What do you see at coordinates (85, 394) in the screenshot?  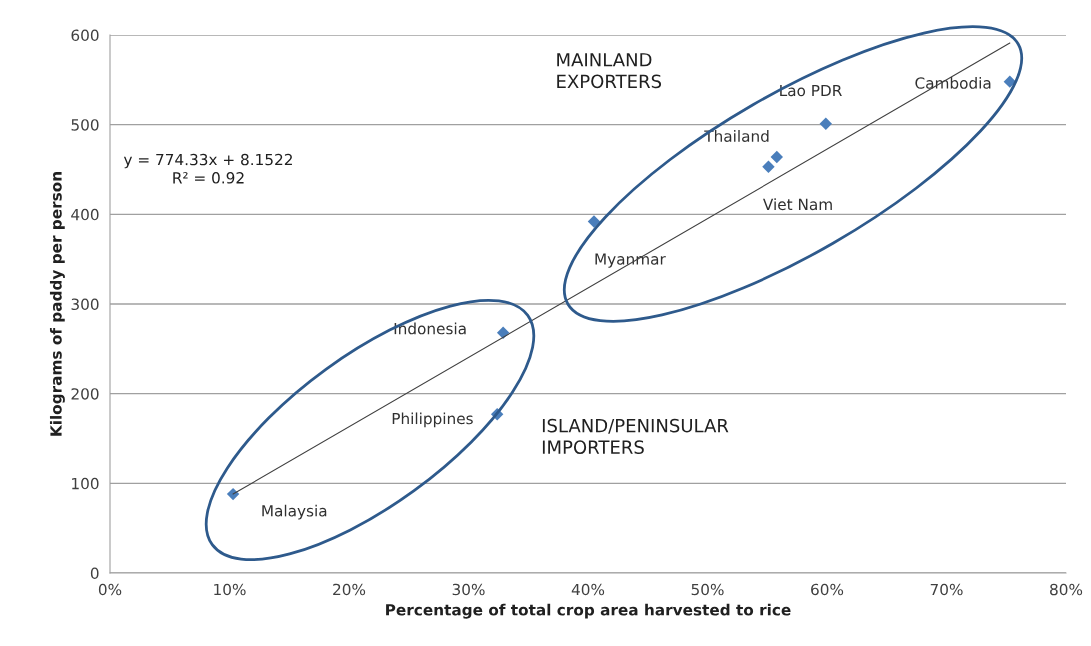 I see `y-tick-label: 200` at bounding box center [85, 394].